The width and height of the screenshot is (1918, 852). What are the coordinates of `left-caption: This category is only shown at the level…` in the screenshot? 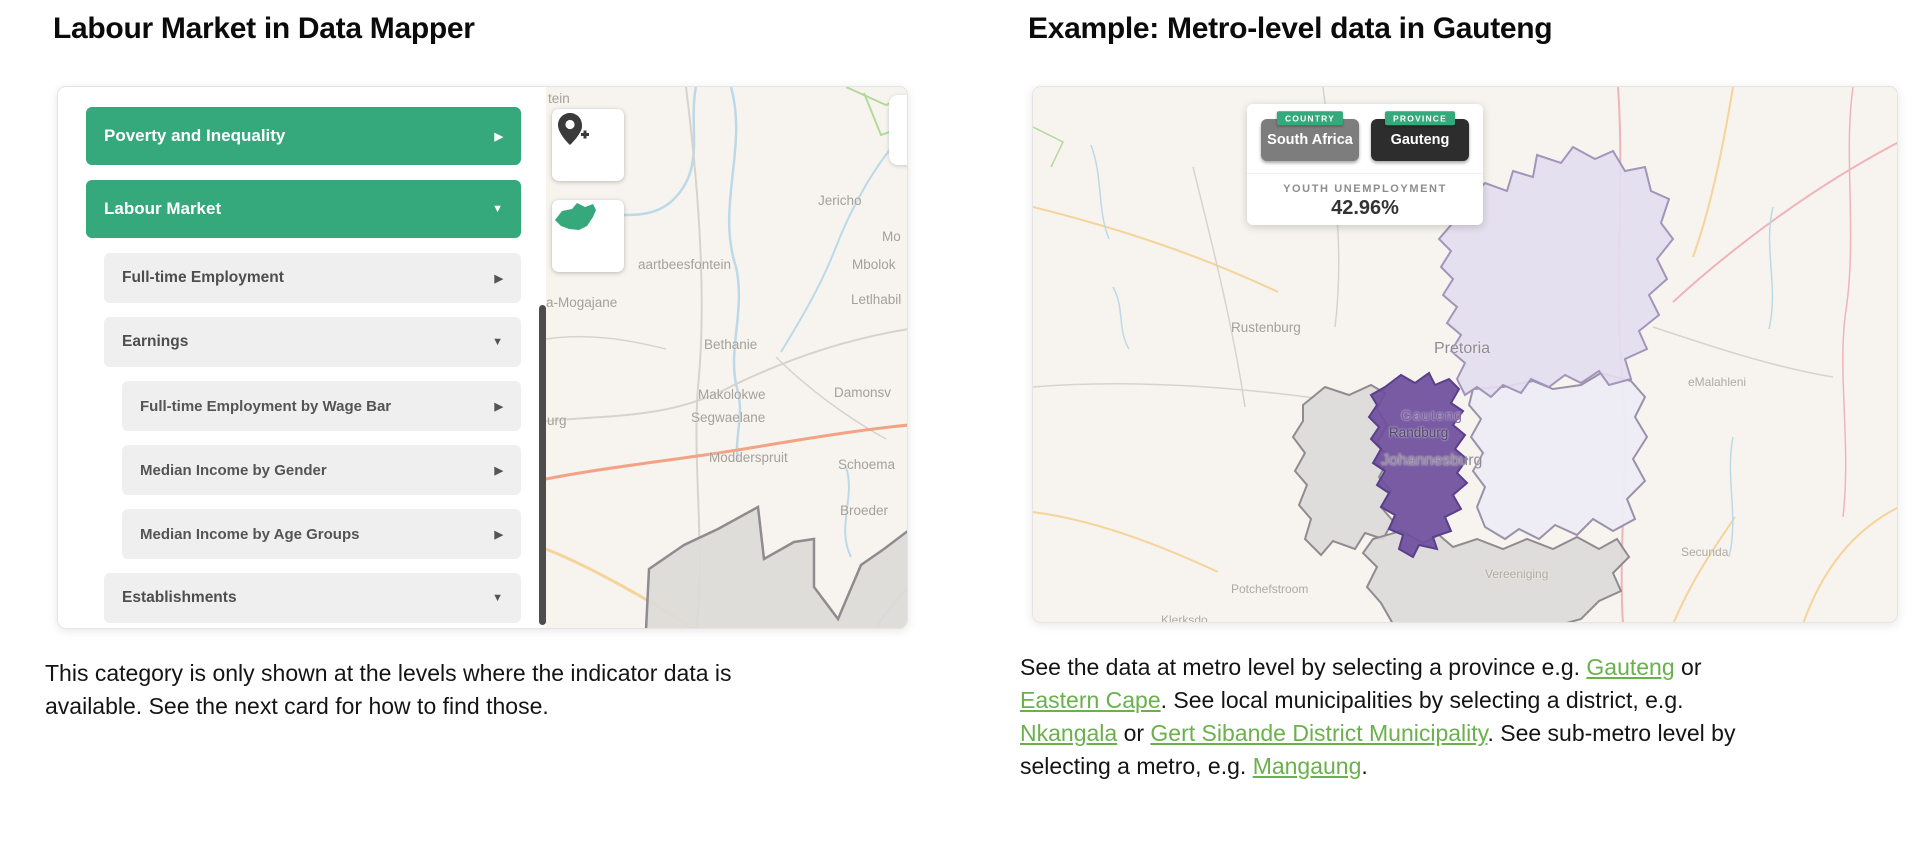 It's located at (388, 689).